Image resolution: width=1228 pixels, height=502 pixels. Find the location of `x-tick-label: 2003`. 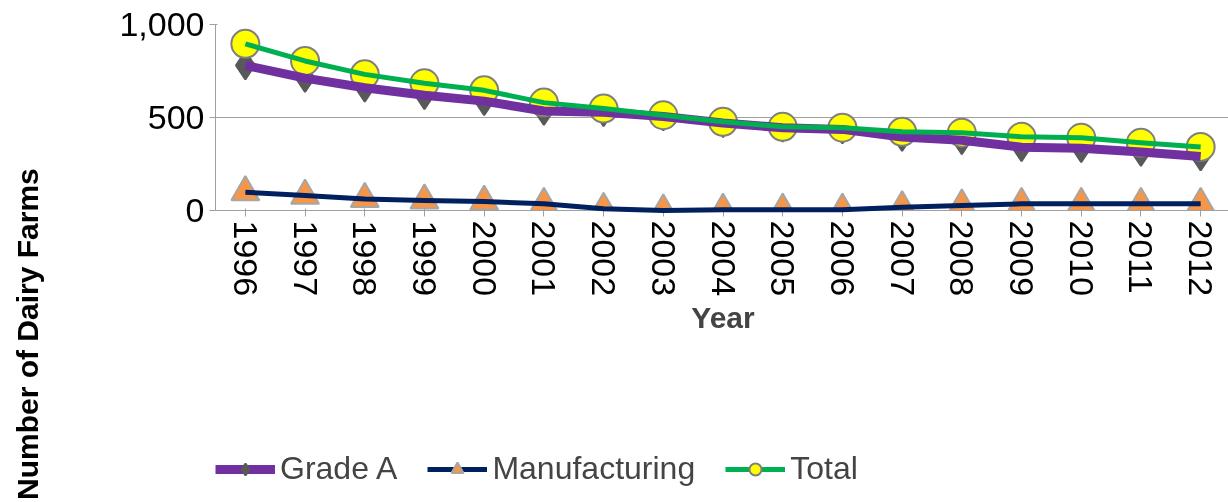

x-tick-label: 2003 is located at coordinates (663, 258).